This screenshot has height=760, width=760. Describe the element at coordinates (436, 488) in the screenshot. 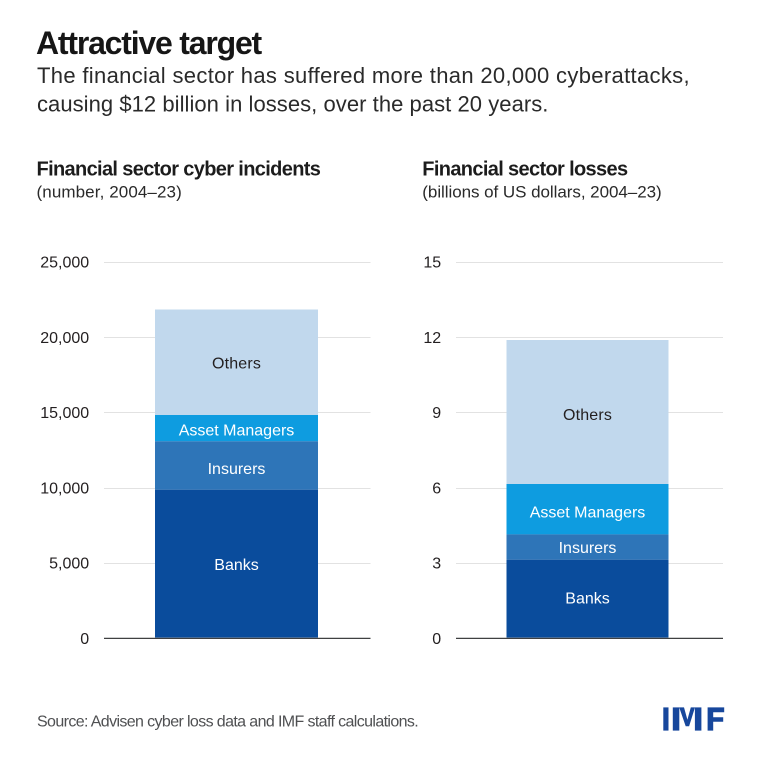

I see `svg-text: 6` at that location.